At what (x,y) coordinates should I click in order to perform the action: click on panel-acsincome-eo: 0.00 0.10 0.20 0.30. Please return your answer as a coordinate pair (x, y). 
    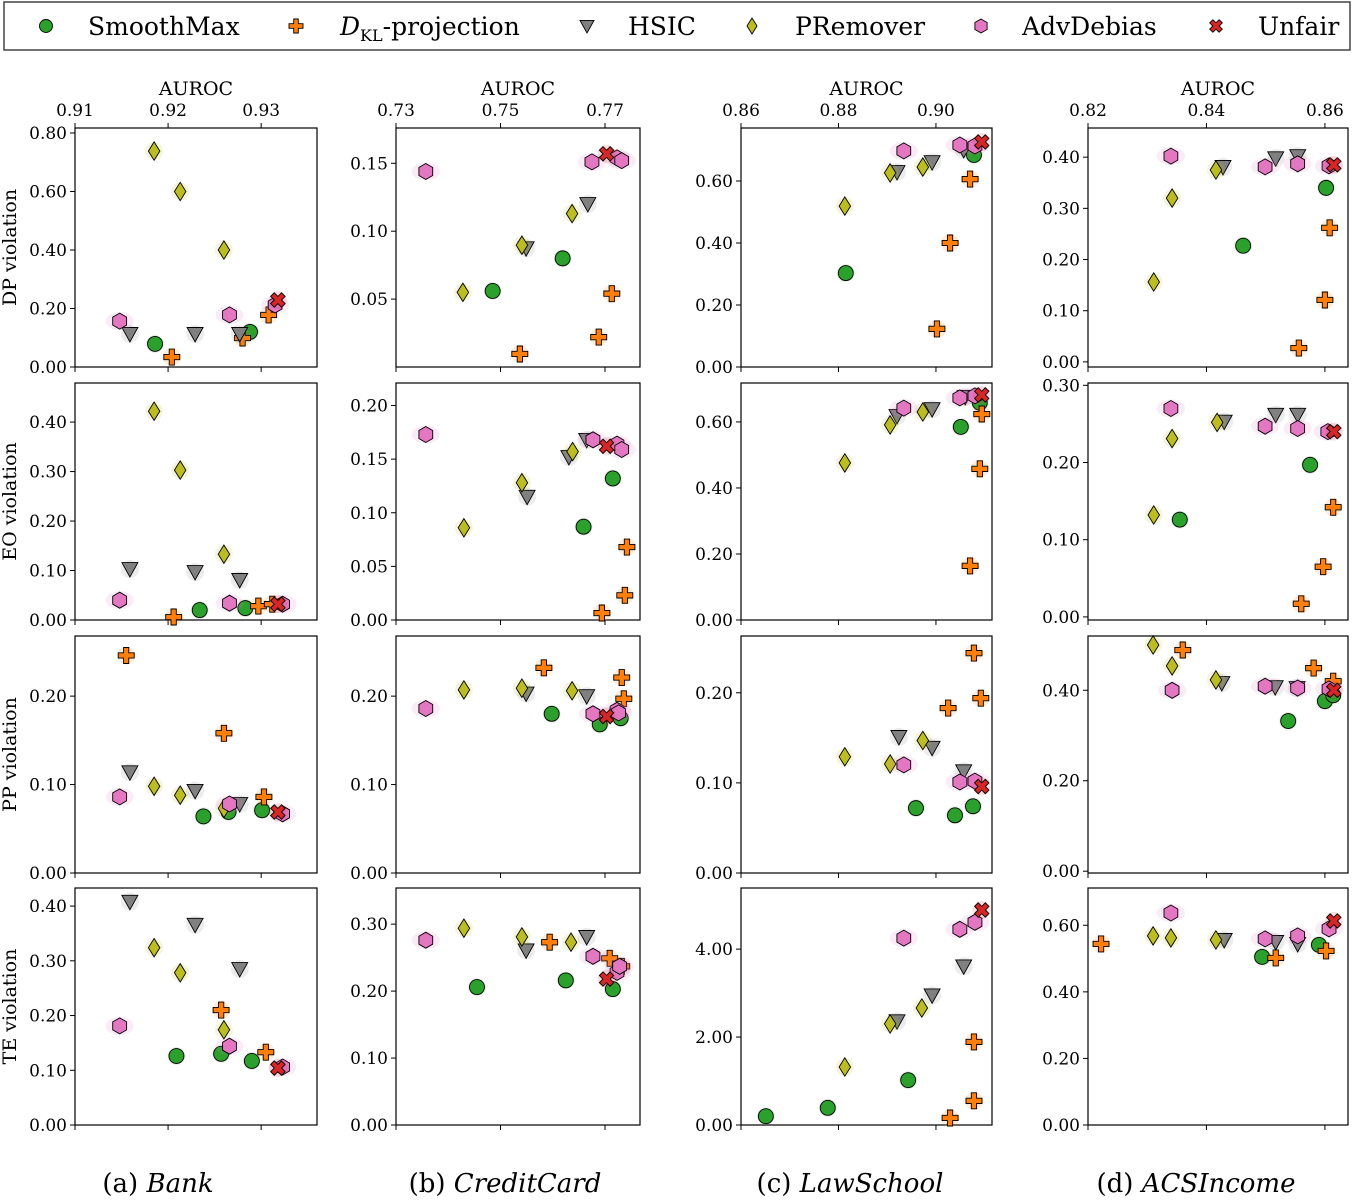
    Looking at the image, I should click on (1195, 502).